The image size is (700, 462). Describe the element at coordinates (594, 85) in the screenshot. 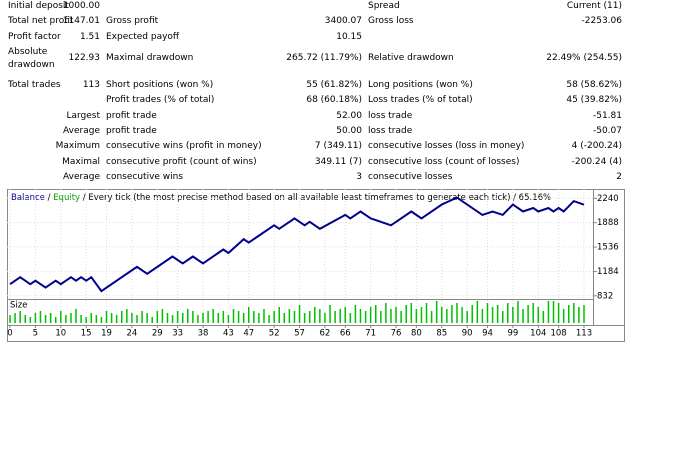

I see `value-cell: 58 (58.62%)` at that location.